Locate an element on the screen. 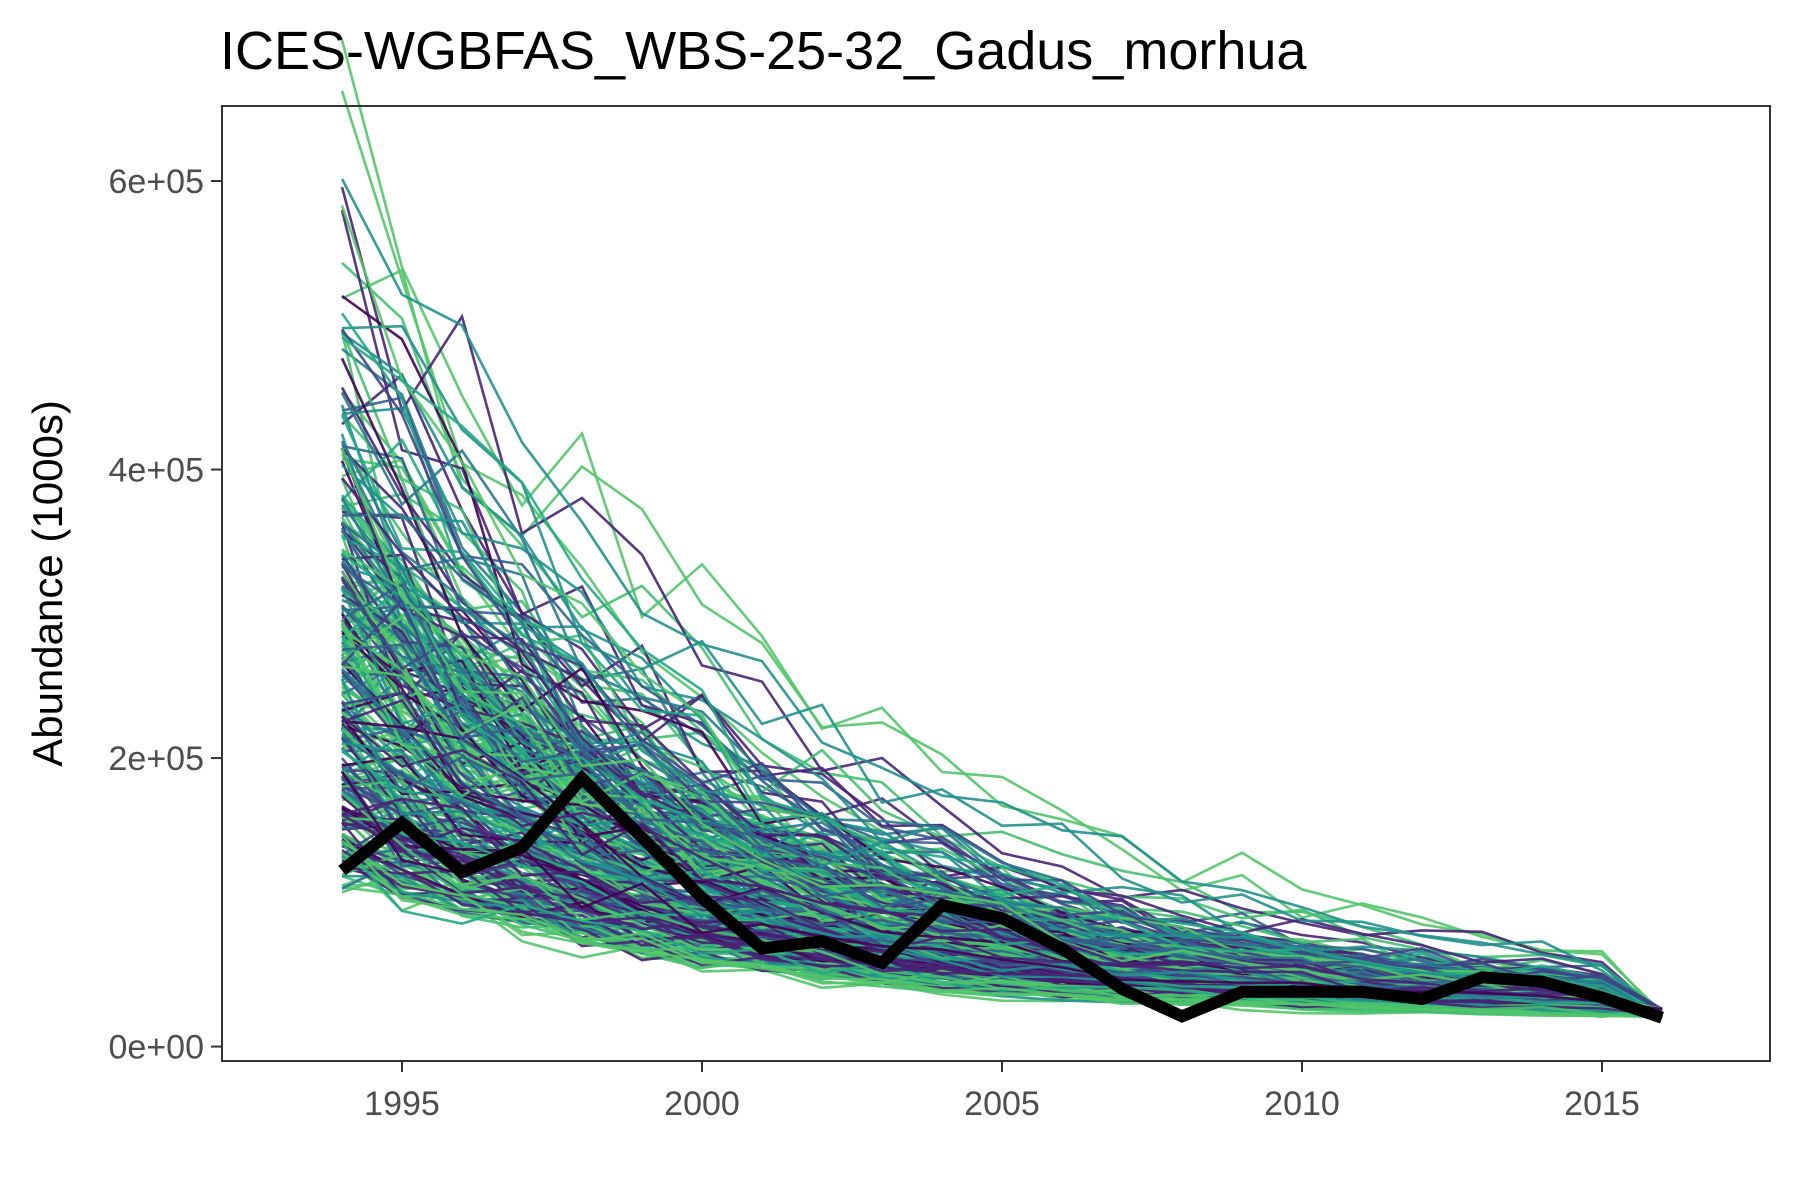  x-tick-label: 1995 is located at coordinates (402, 1104).